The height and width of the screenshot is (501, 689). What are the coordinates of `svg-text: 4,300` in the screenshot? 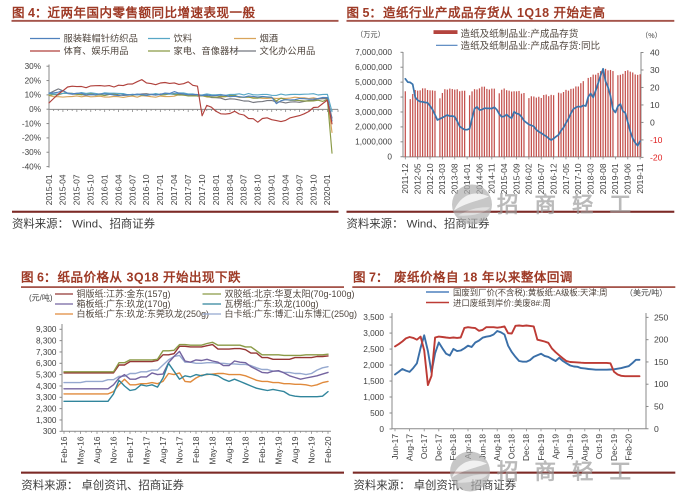 It's located at (46, 386).